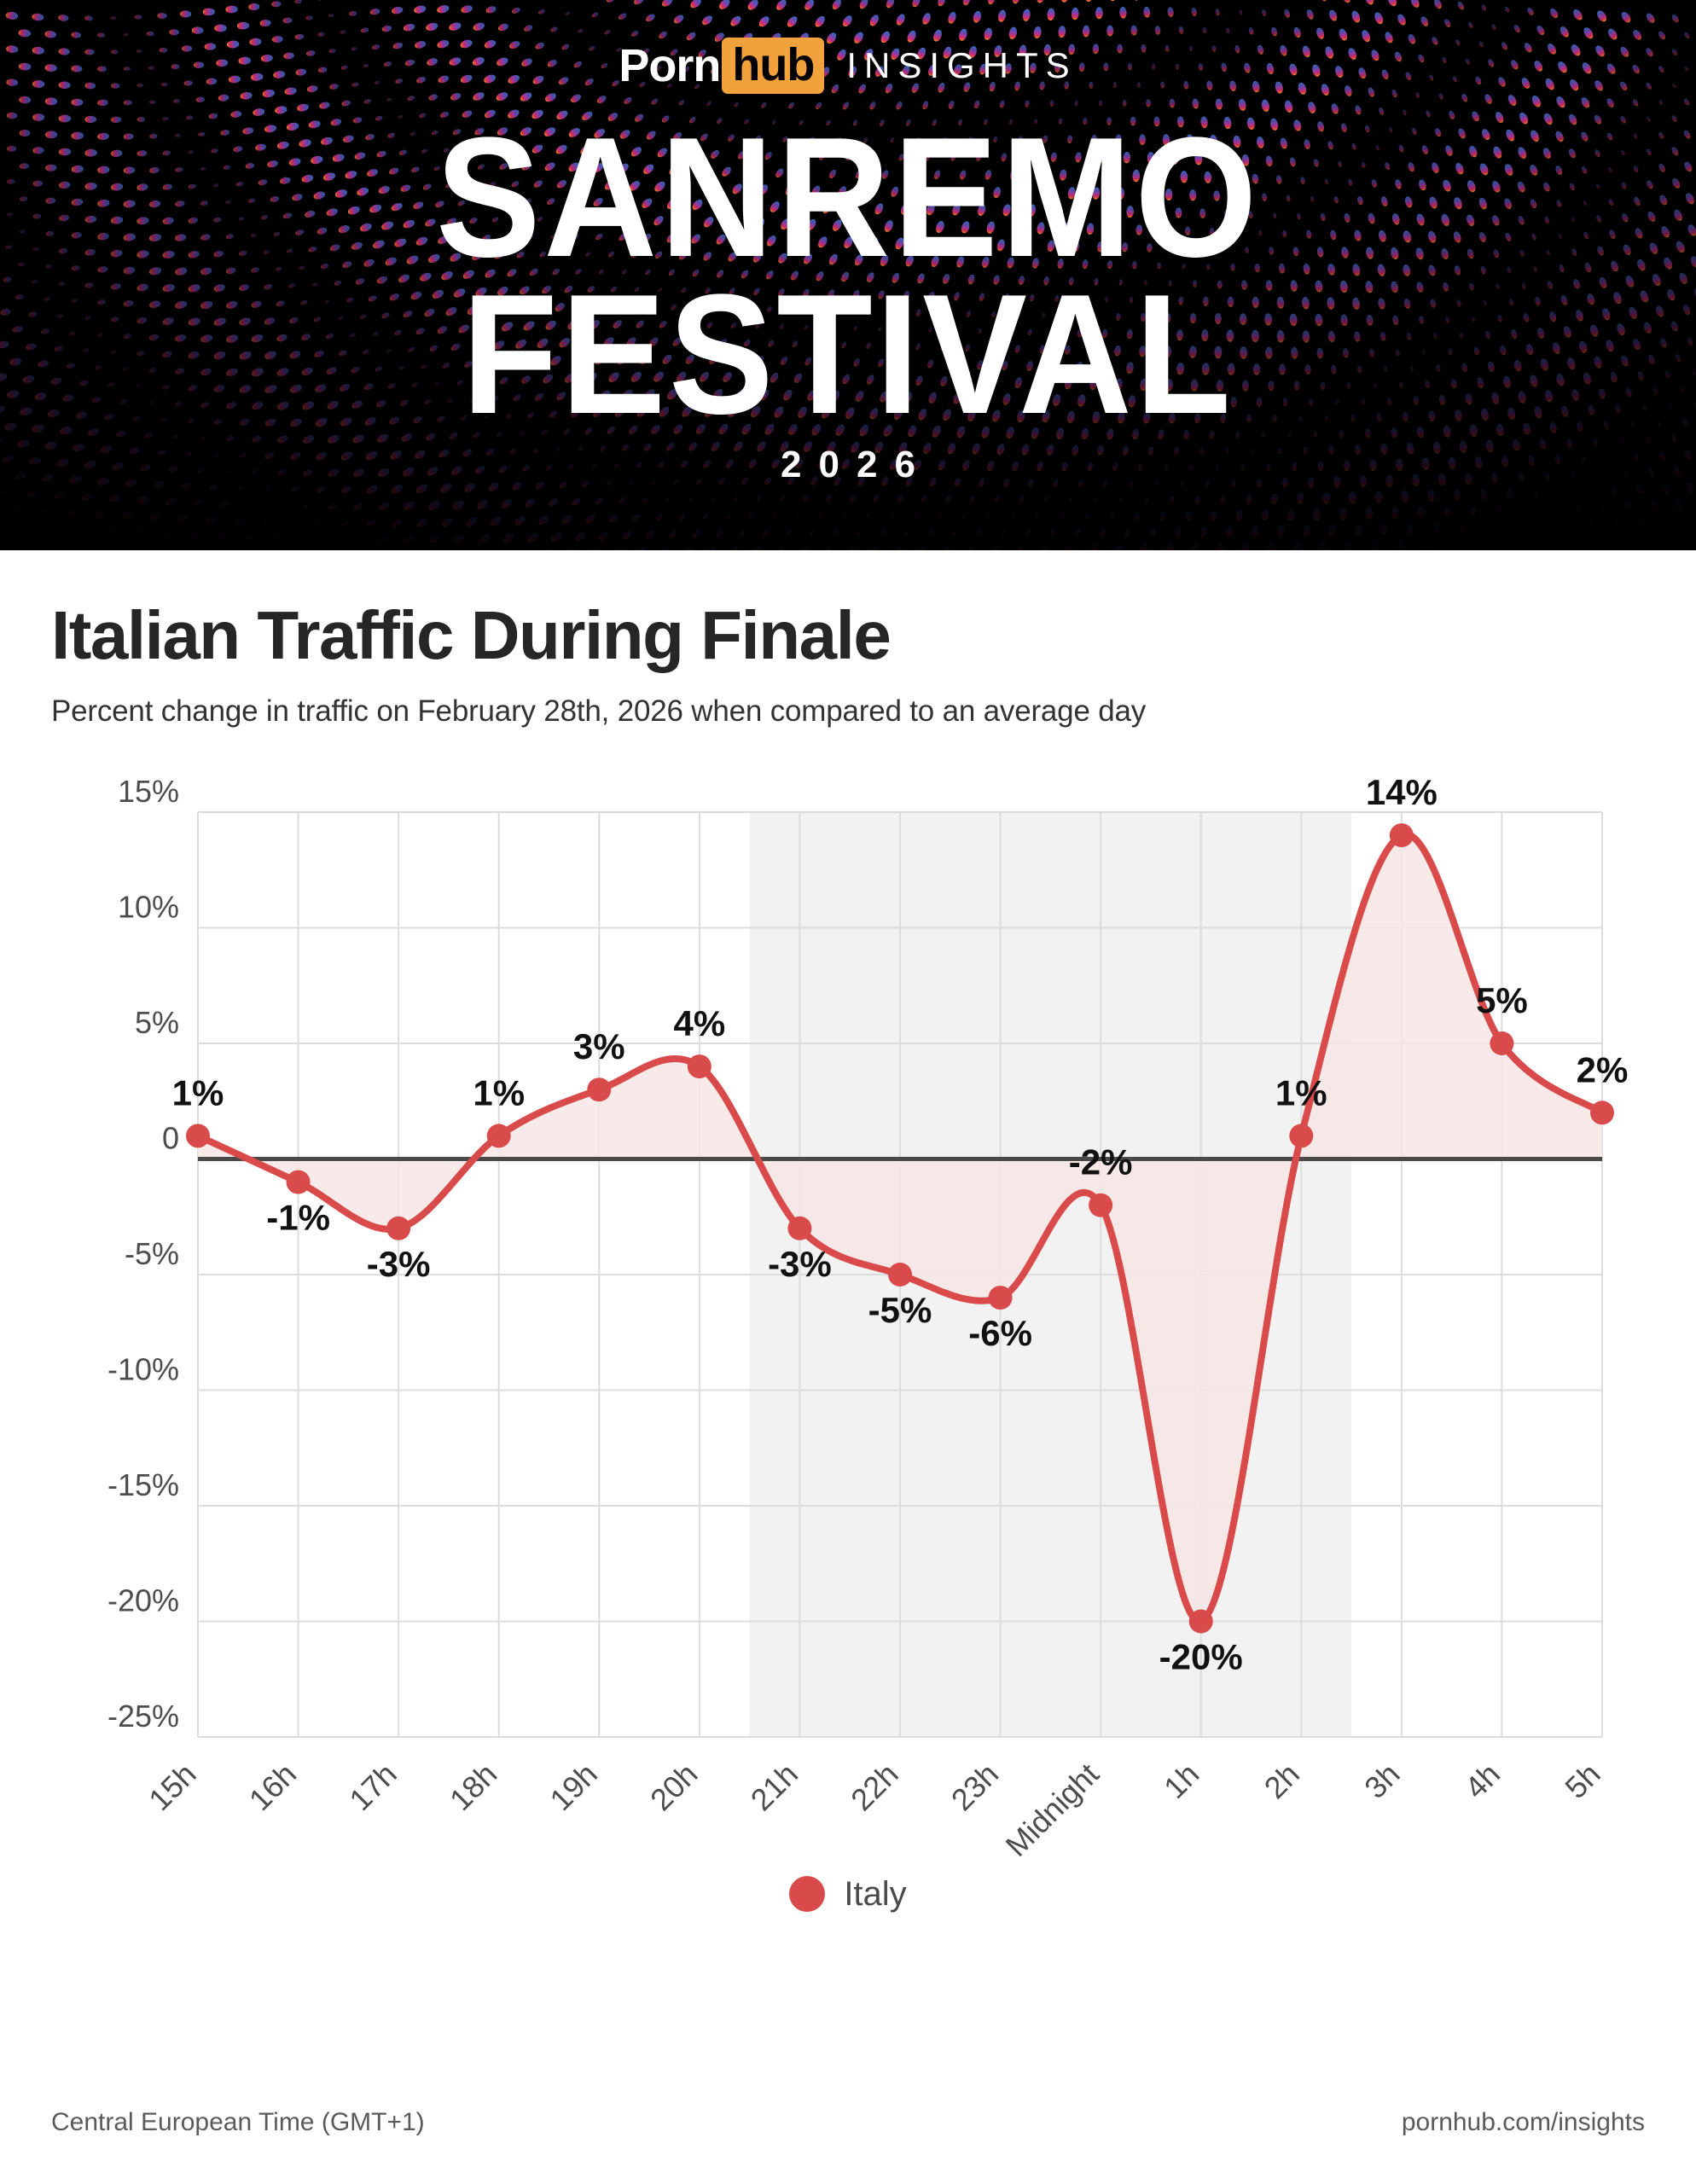 This screenshot has width=1696, height=2184. I want to click on x-tick-label: 19h, so click(573, 1786).